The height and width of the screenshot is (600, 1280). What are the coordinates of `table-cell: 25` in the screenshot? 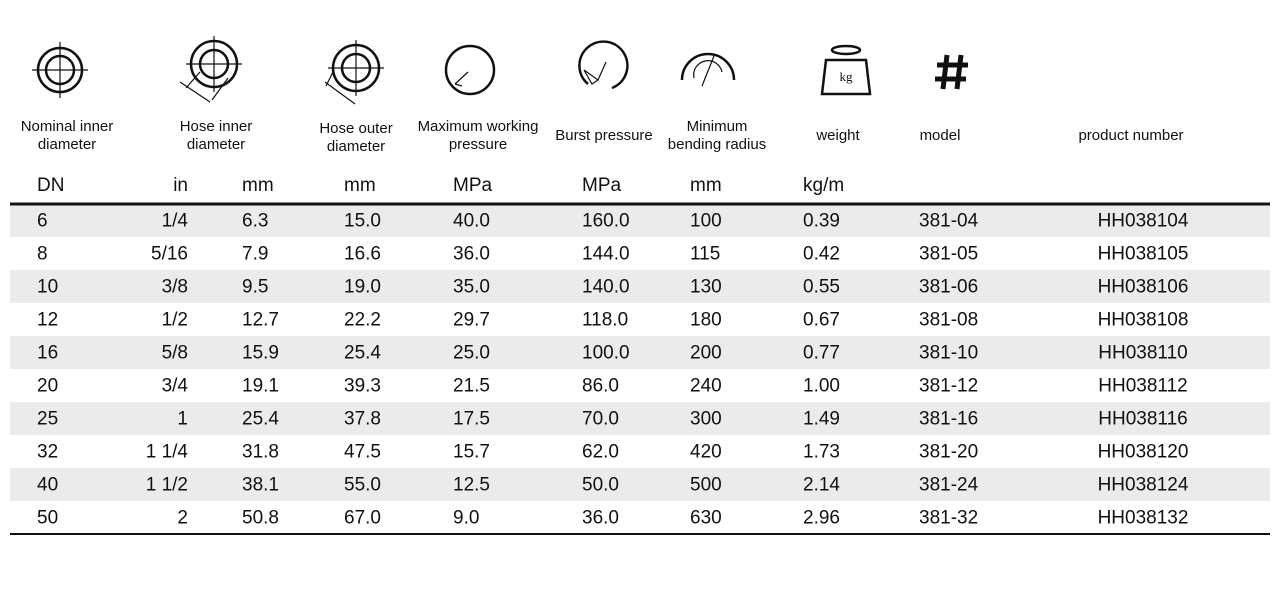 It's located at (47, 419).